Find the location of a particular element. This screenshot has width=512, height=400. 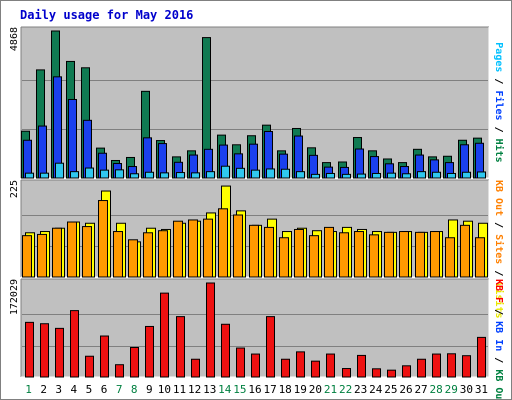

x-tick-label: 14 is located at coordinates (225, 389).